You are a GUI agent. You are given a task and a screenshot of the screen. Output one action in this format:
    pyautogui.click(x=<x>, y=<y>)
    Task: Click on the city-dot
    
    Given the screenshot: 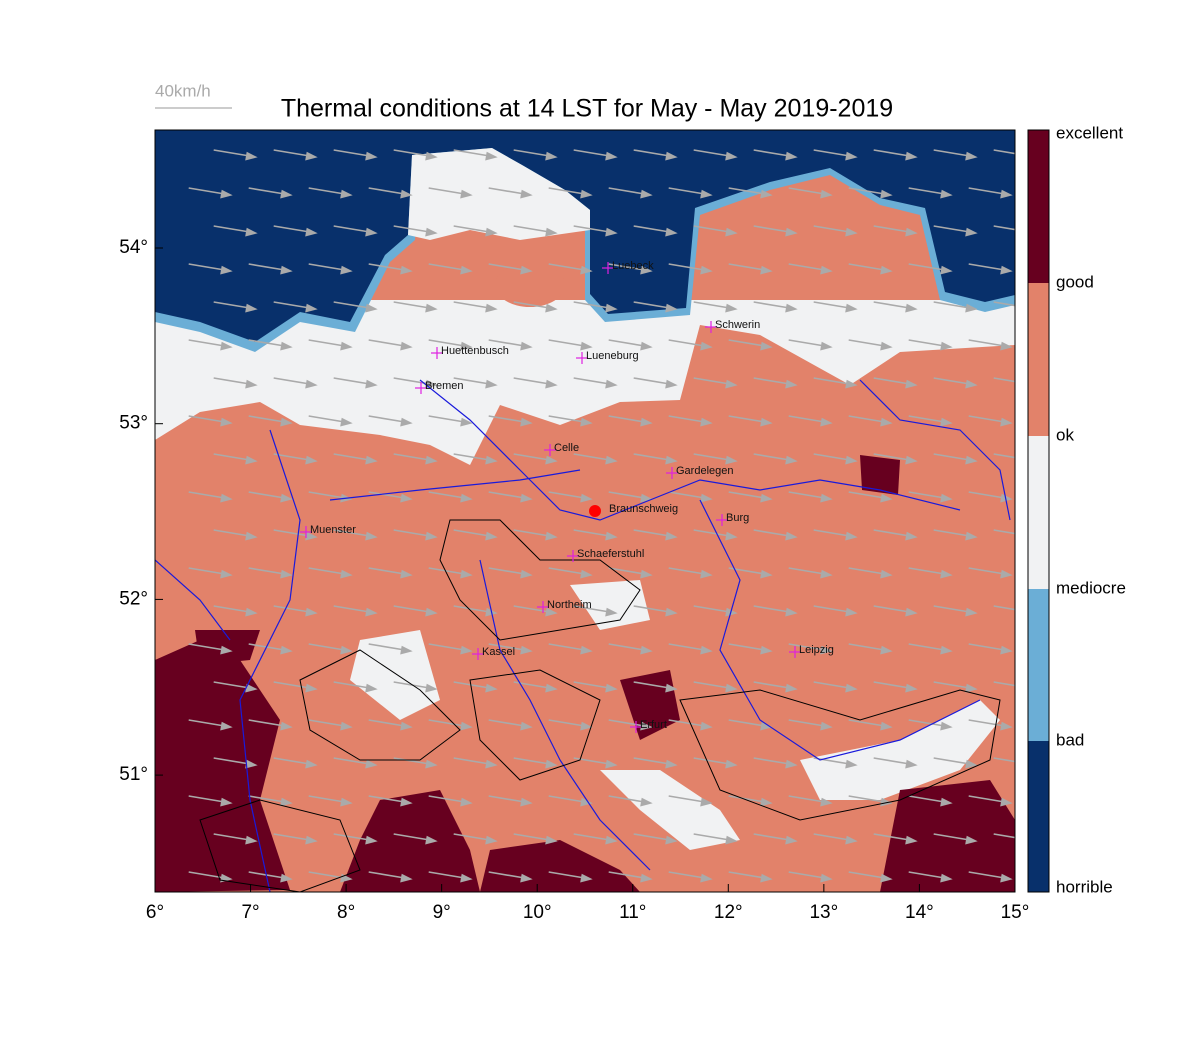 What is the action you would take?
    pyautogui.click(x=595, y=511)
    